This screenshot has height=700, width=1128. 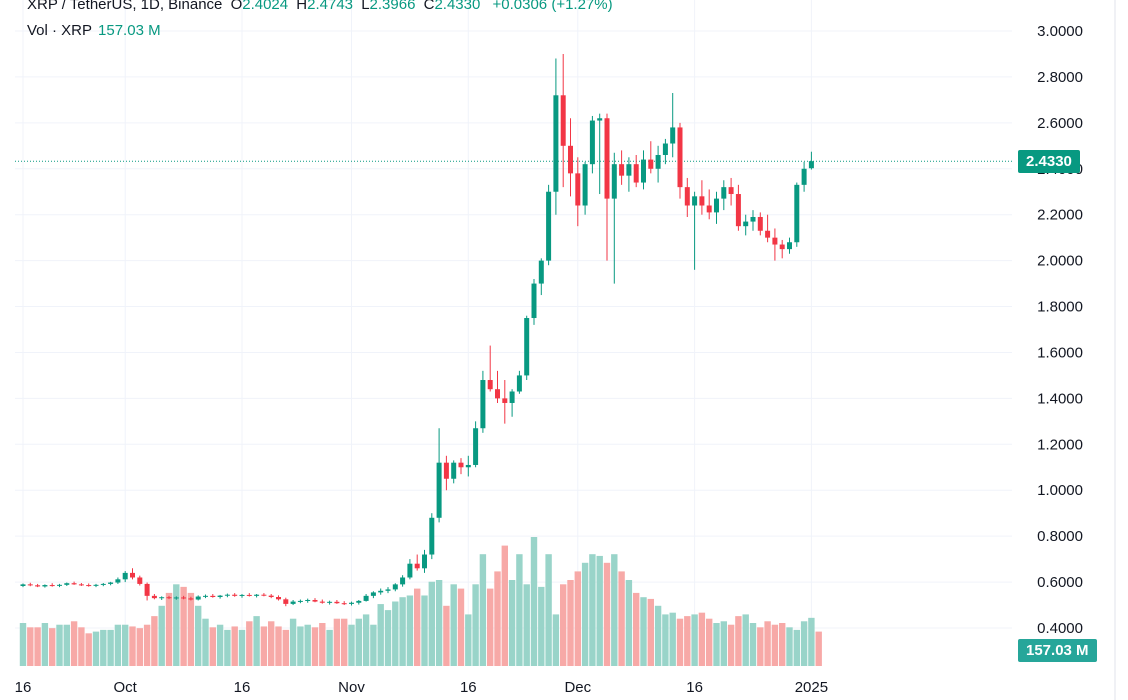 I want to click on low-value: 2.3966, so click(x=392, y=6).